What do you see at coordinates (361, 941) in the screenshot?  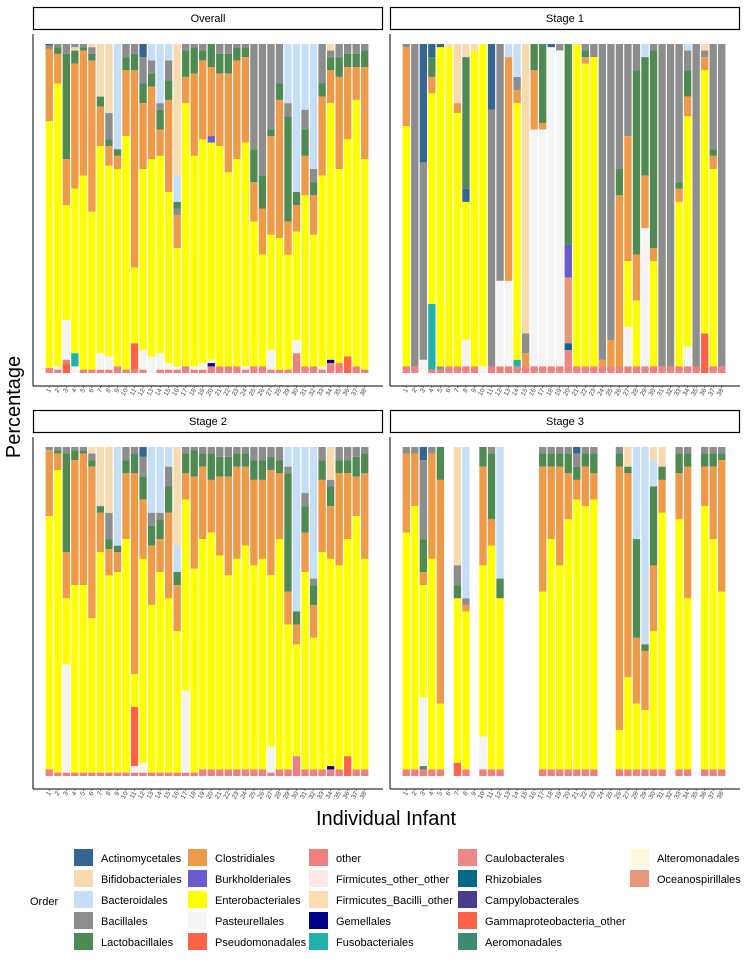 I see `legend-item-fusobacteriales: Fusobacteriales` at bounding box center [361, 941].